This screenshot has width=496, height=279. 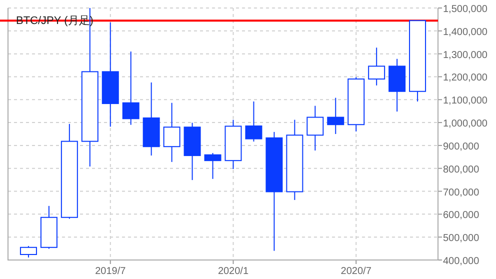 I want to click on x-tick-label: 2020/1, so click(x=233, y=271).